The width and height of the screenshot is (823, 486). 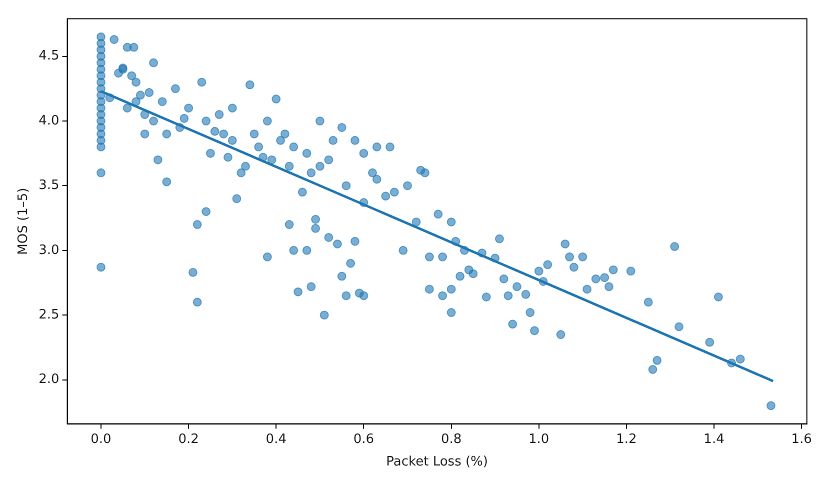 What do you see at coordinates (276, 439) in the screenshot?
I see `x-tick-label: 0.4` at bounding box center [276, 439].